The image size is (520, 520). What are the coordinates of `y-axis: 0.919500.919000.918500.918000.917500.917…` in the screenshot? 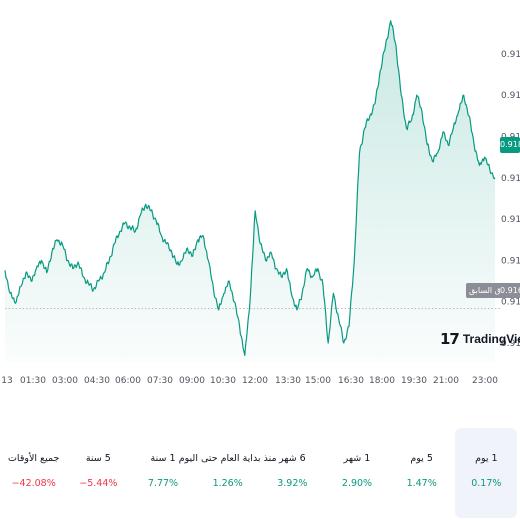 It's located at (510, 199).